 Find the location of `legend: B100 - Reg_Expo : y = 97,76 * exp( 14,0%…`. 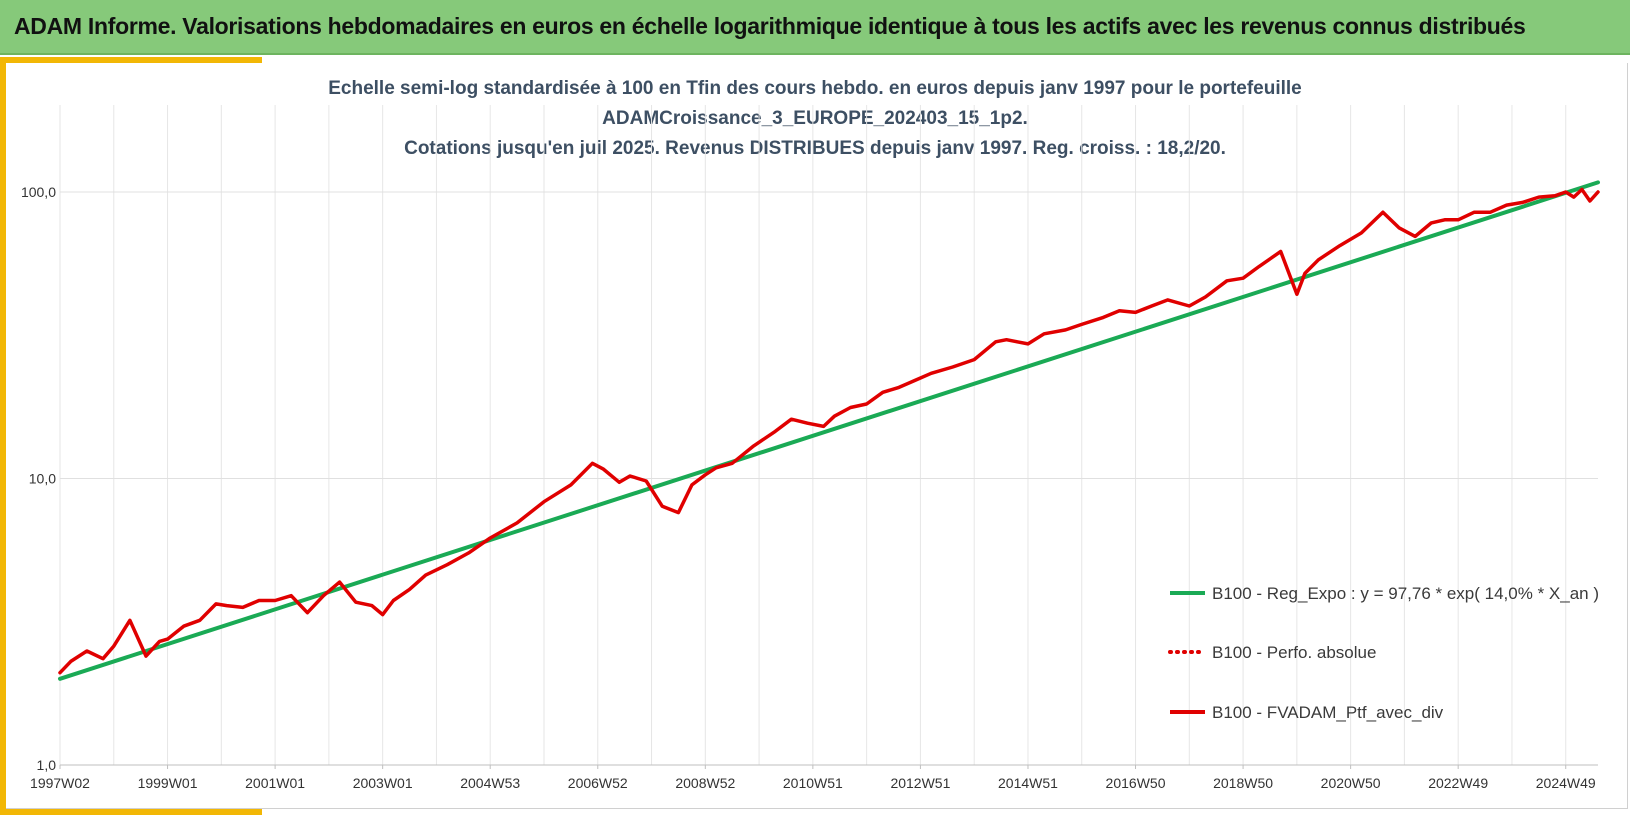

legend: B100 - Reg_Expo : y = 97,76 * exp( 14,0%… is located at coordinates (1383, 653).